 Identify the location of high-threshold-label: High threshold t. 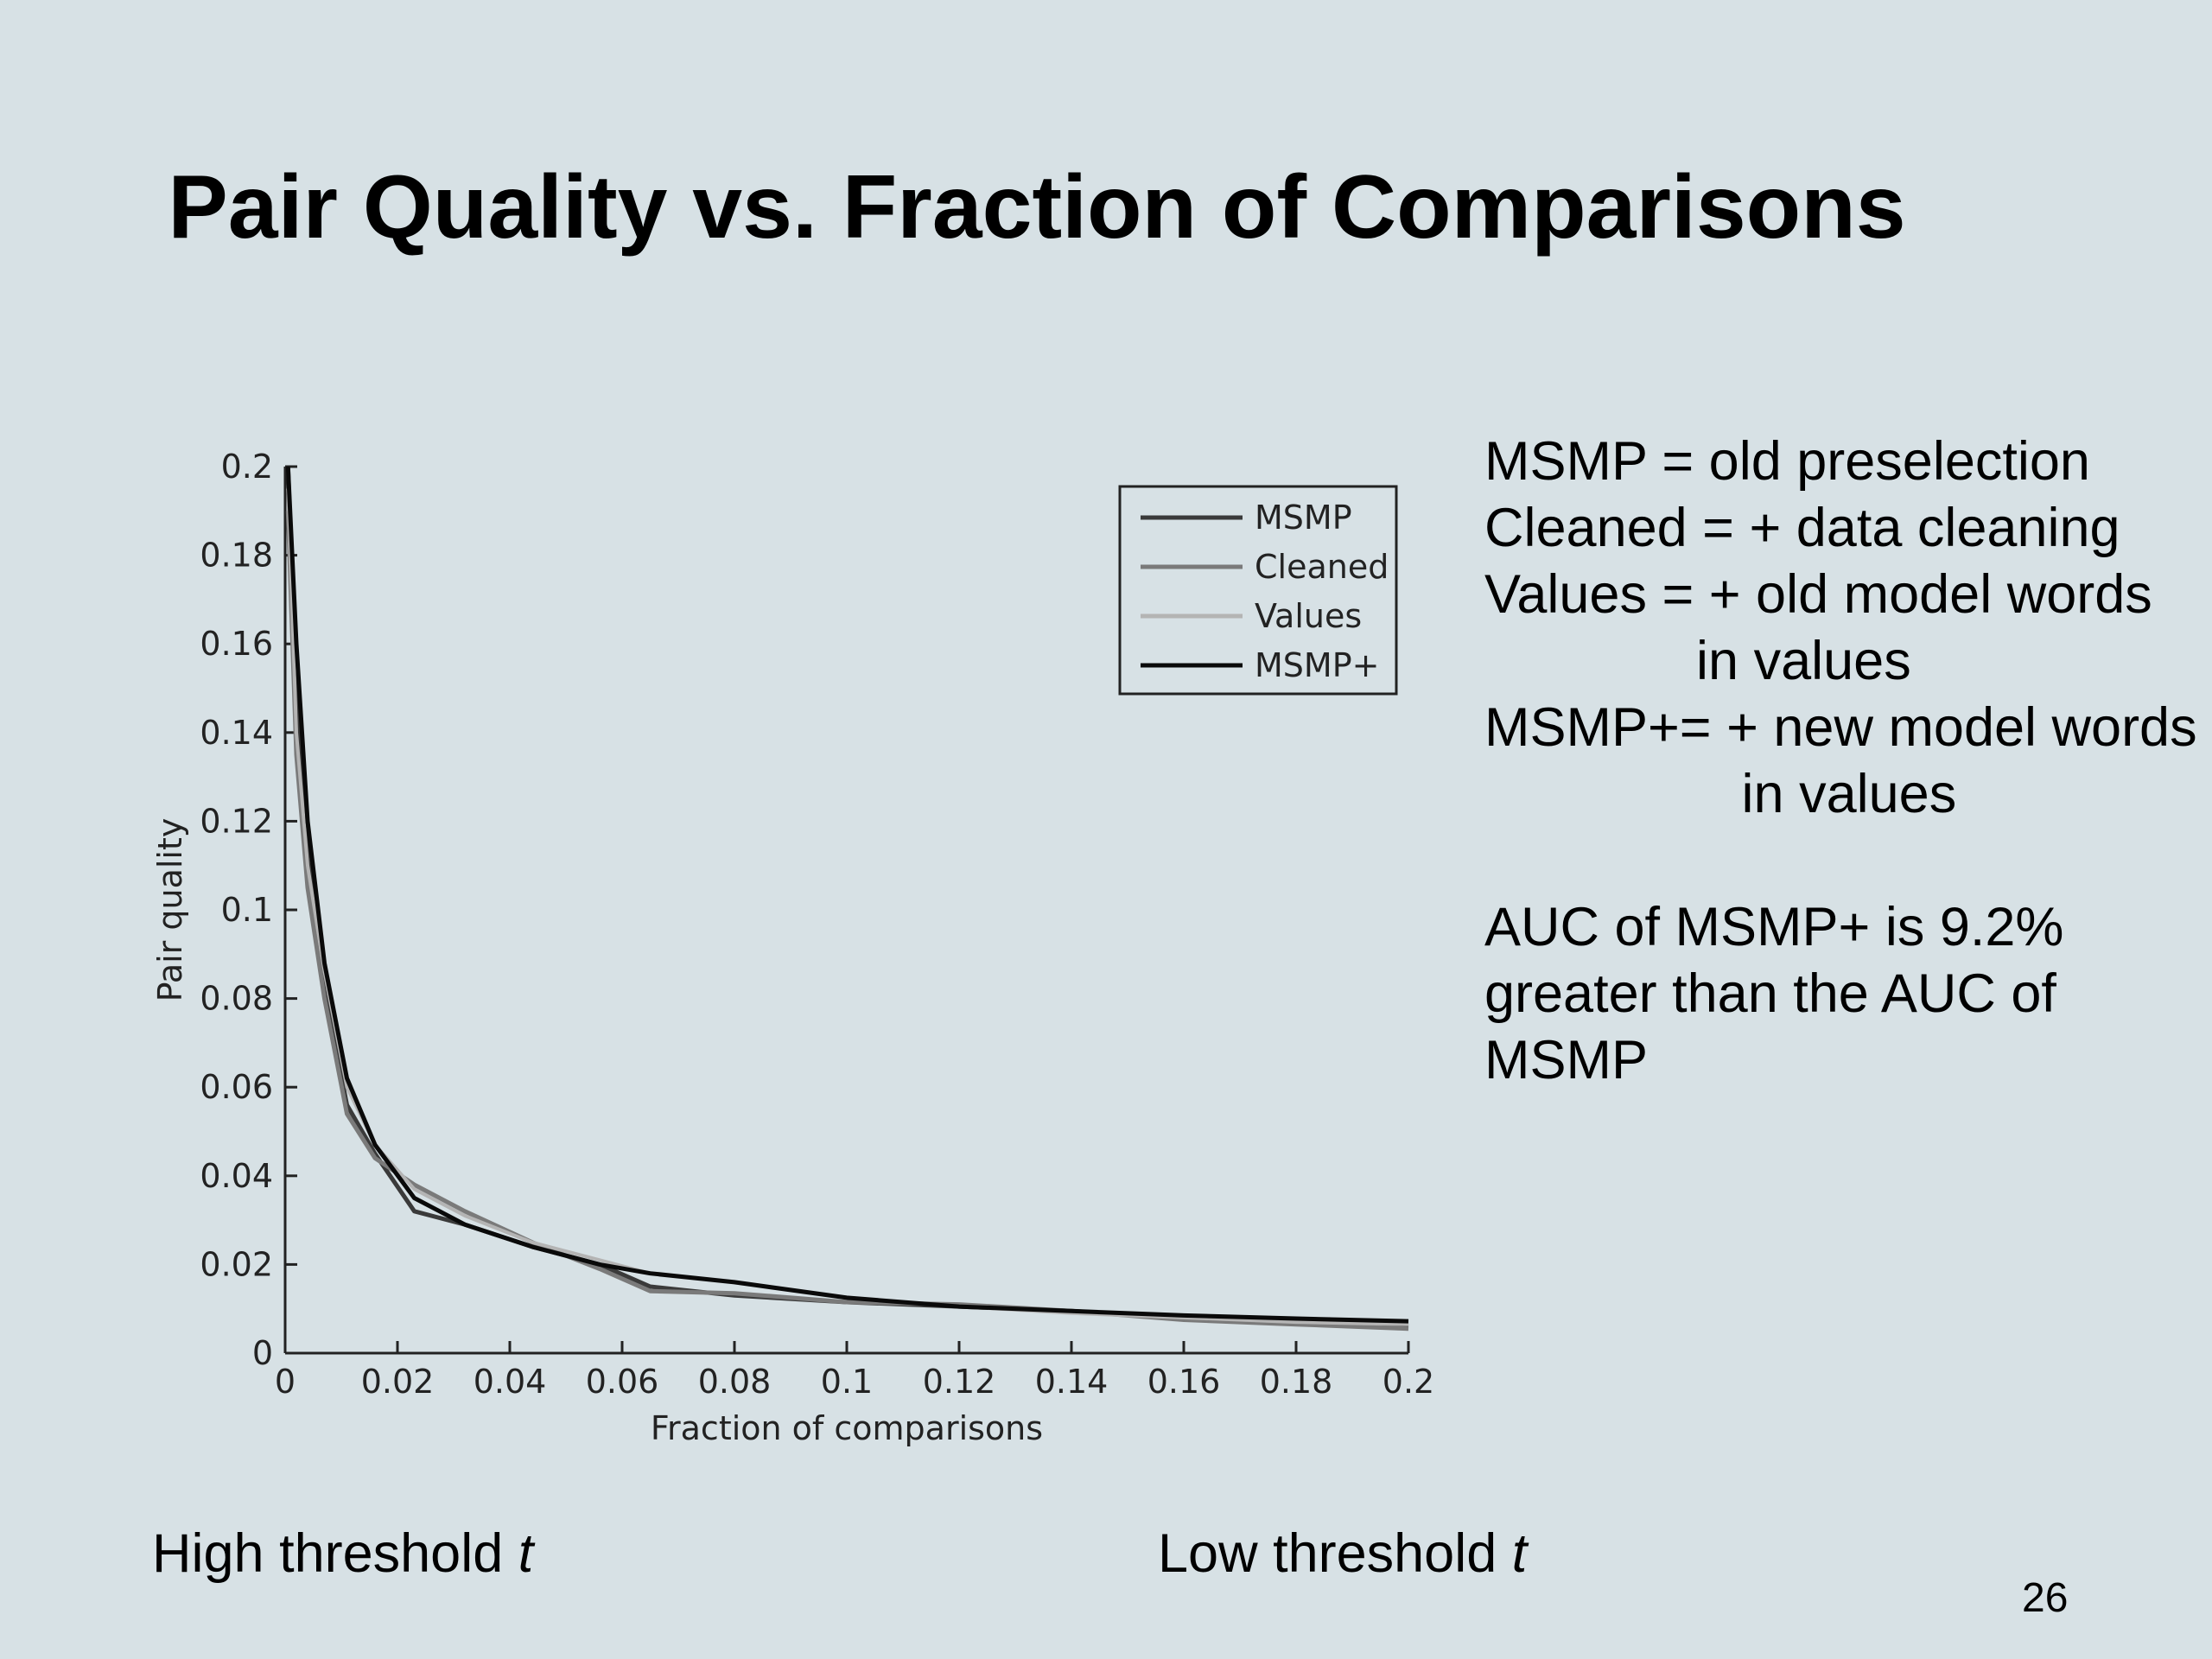
(342, 1554).